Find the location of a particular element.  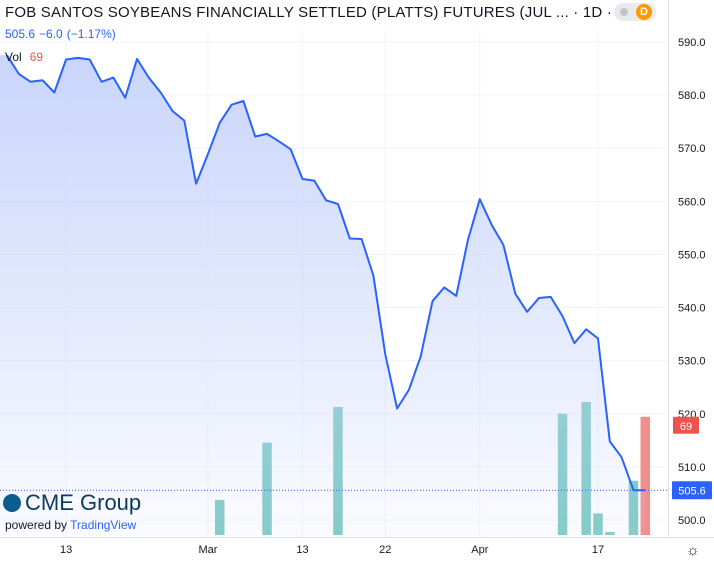

price-change-pct: (−1.17%) is located at coordinates (91, 34).